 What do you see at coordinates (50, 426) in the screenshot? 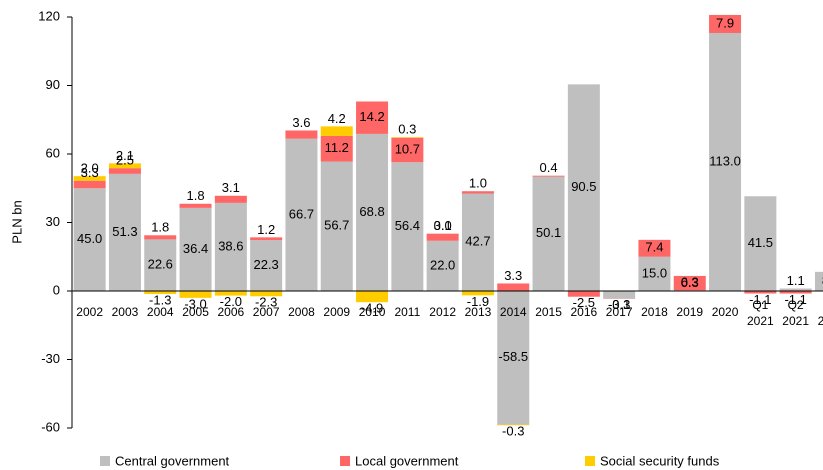
I see `y-tick-label: -60` at bounding box center [50, 426].